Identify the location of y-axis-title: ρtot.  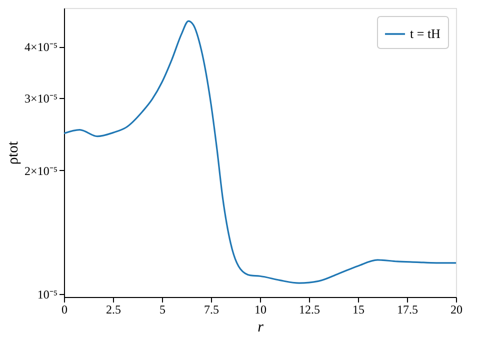
(14, 152).